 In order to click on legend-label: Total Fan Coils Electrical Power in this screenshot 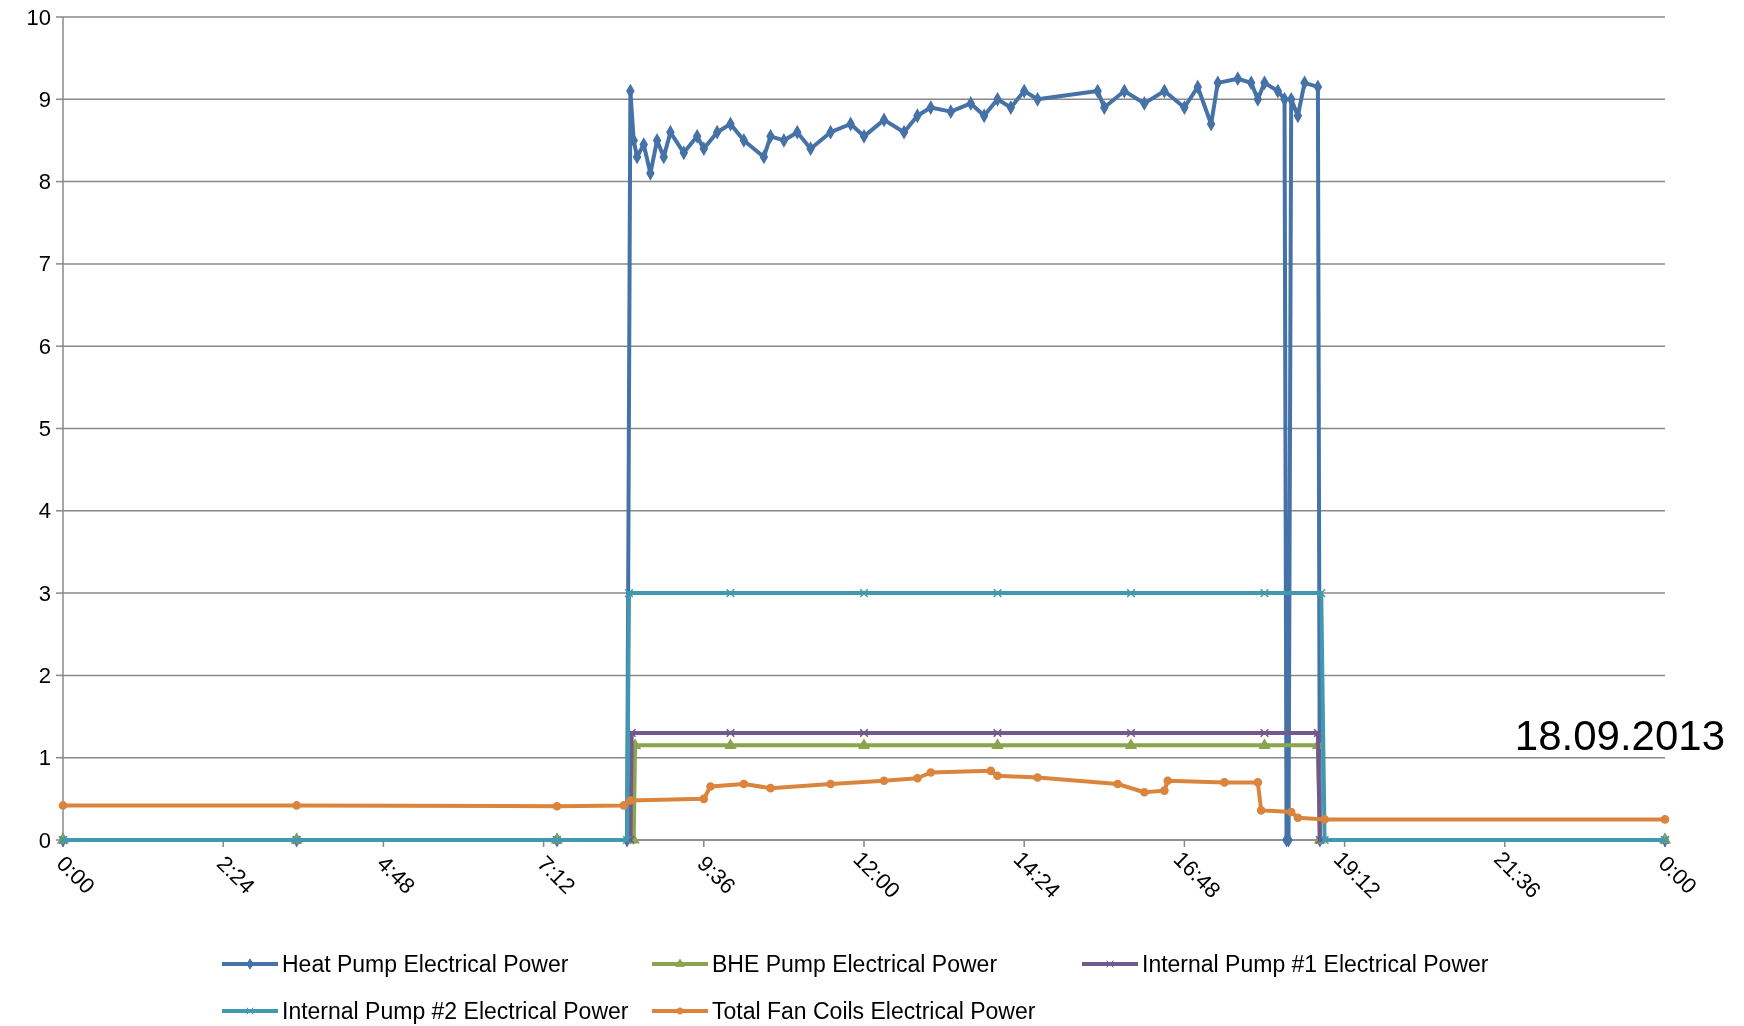, I will do `click(874, 1011)`.